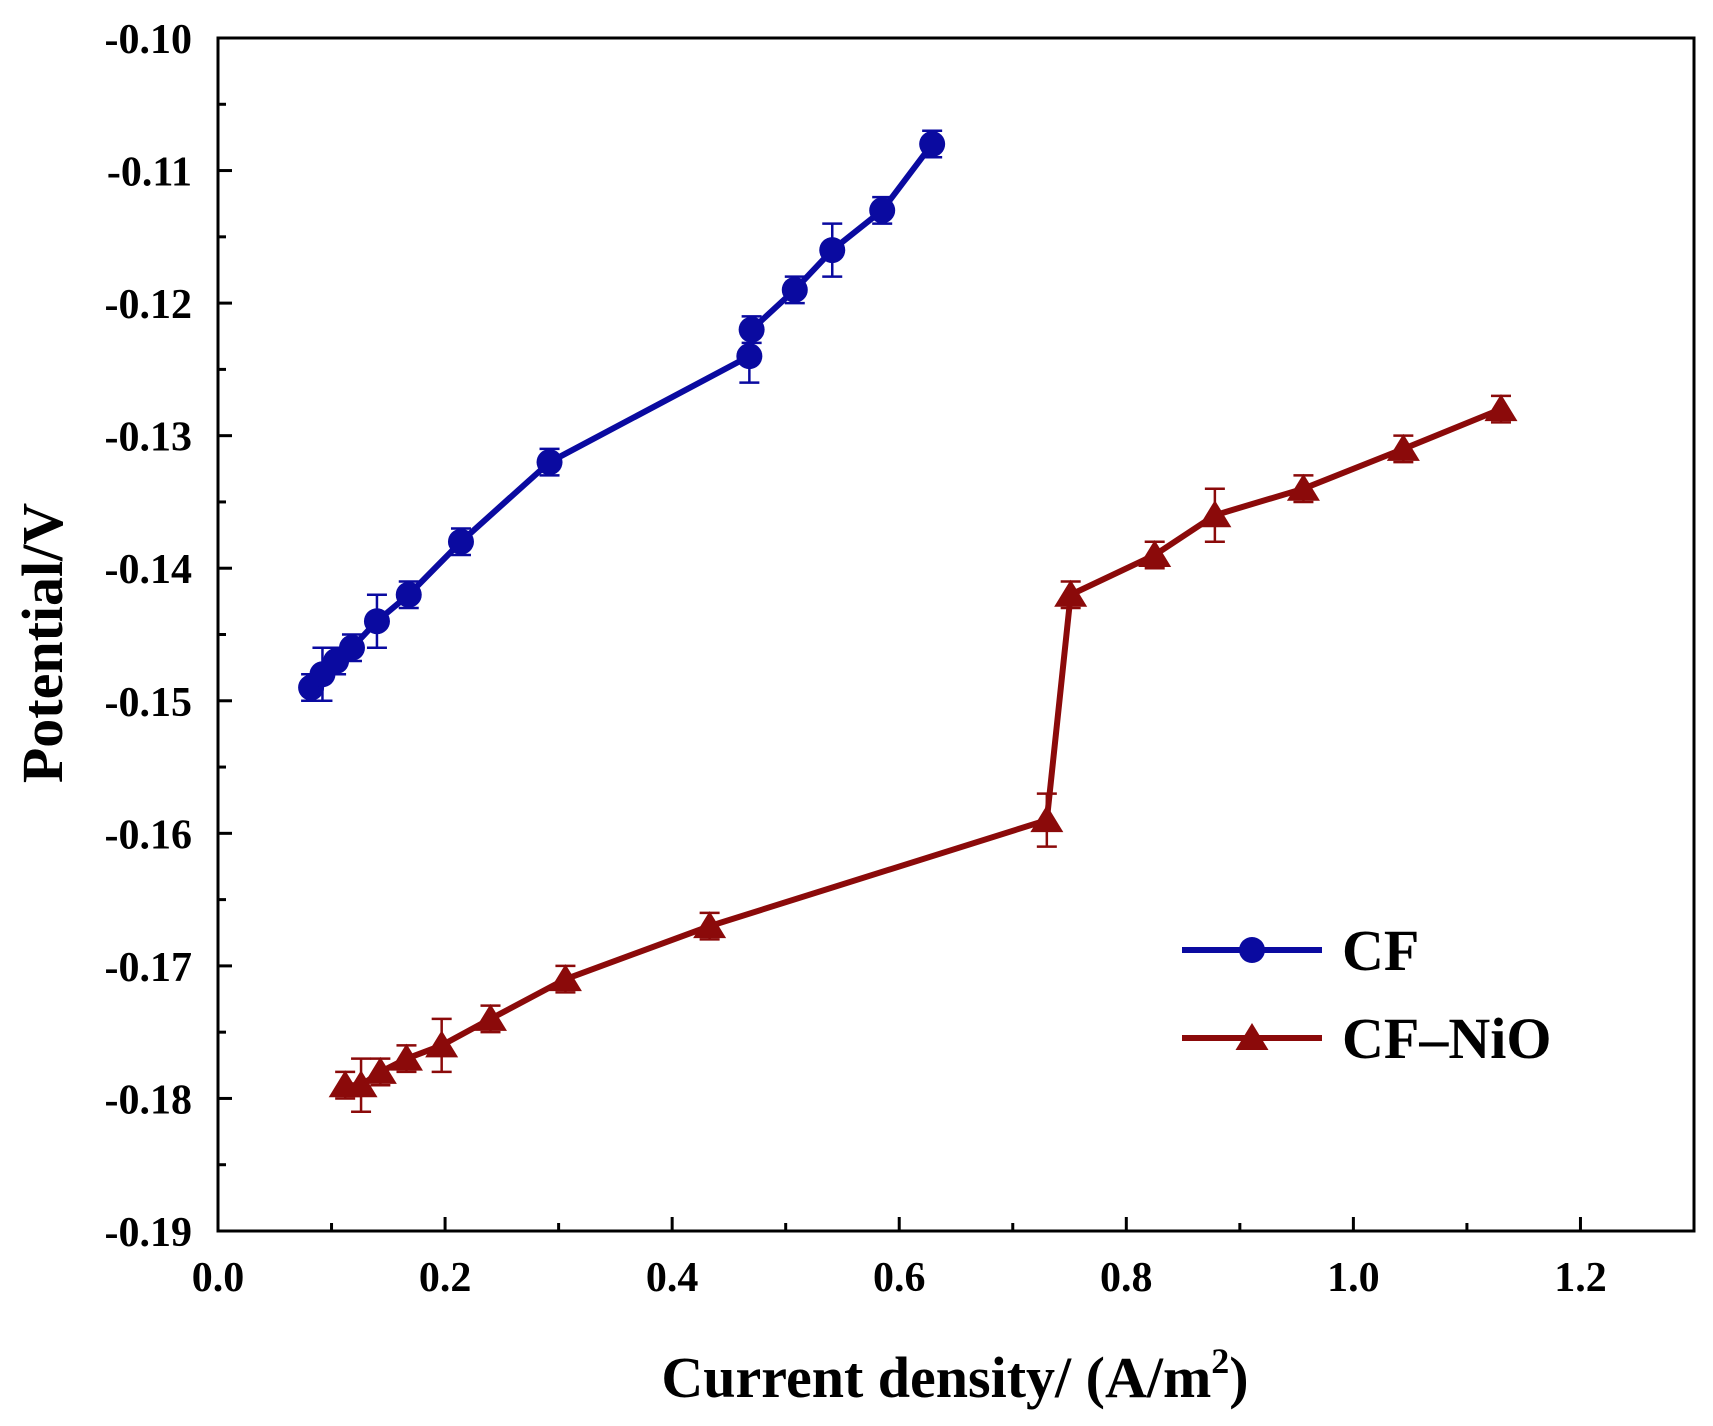  Describe the element at coordinates (445, 1278) in the screenshot. I see `x-tick-label: 0.2` at that location.